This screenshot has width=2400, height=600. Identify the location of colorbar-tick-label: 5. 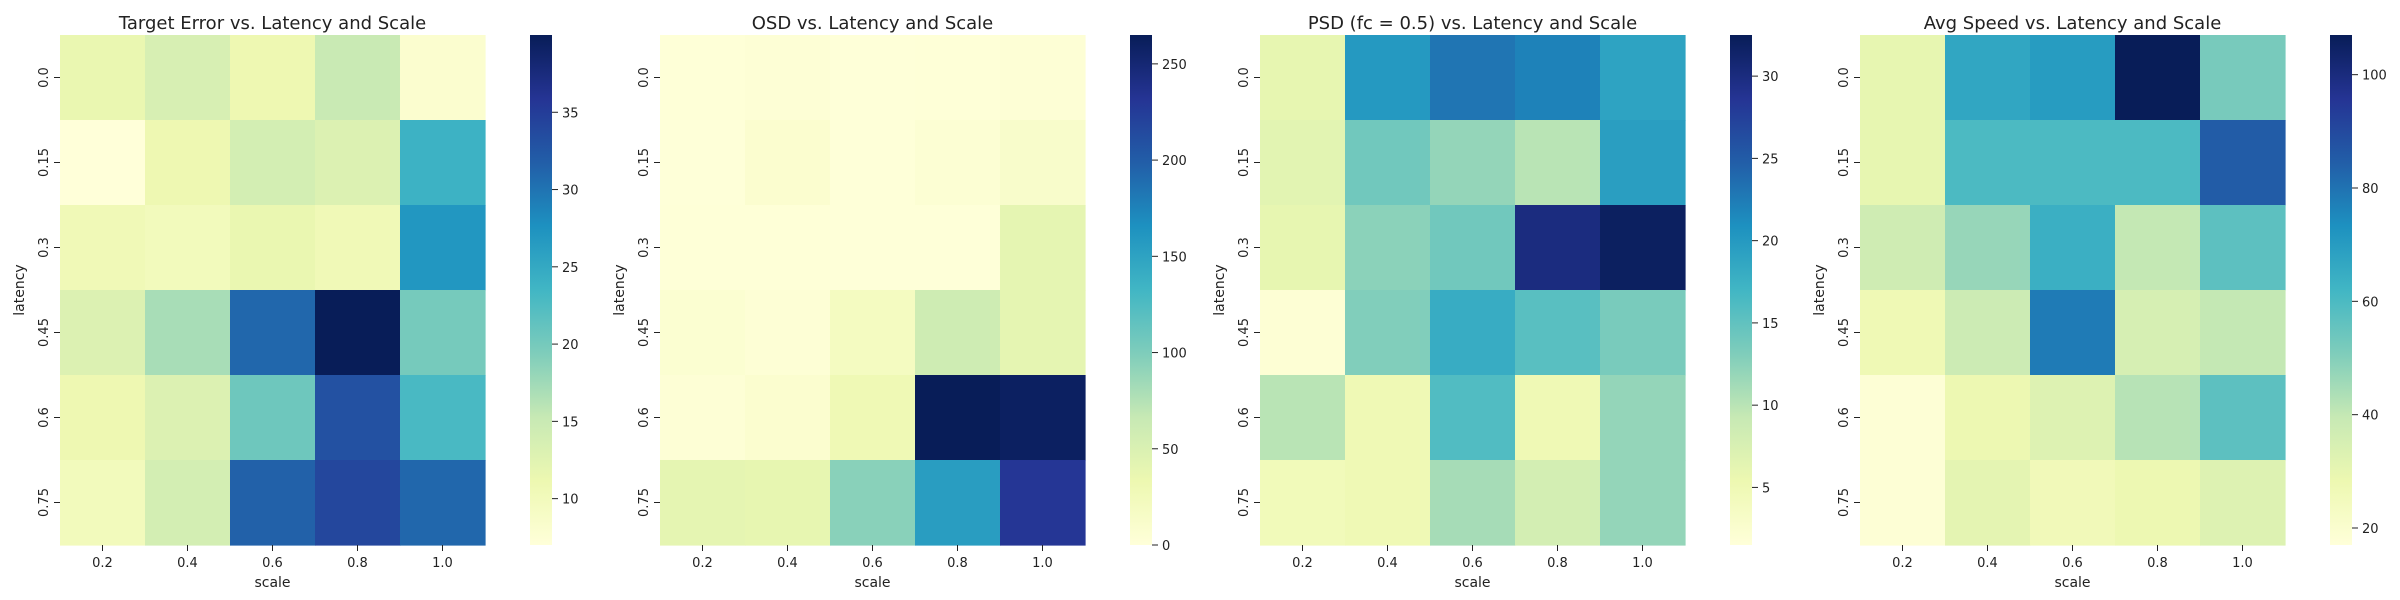
(1766, 488).